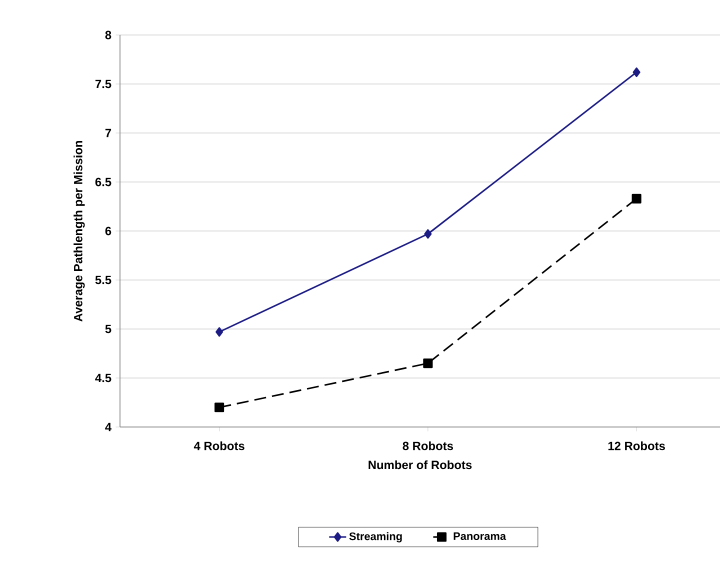  Describe the element at coordinates (103, 280) in the screenshot. I see `y-tick-label: 5.5` at that location.